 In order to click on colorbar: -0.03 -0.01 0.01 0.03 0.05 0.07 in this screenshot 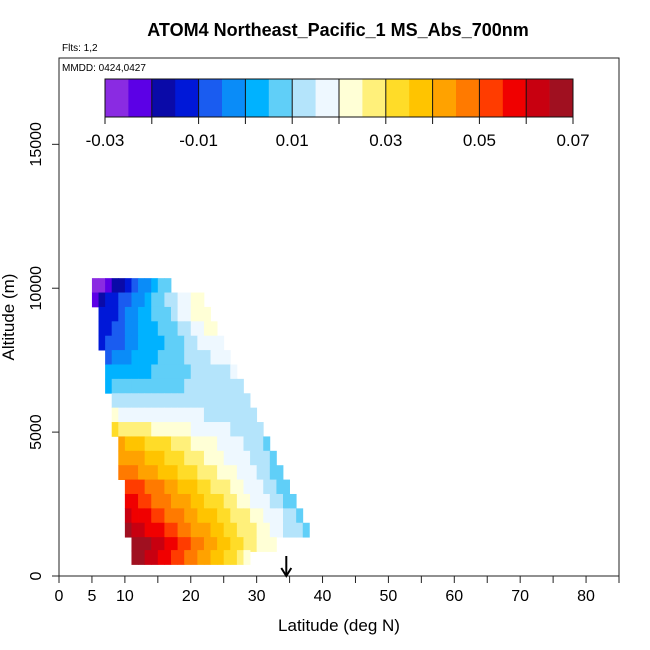, I will do `click(338, 114)`.